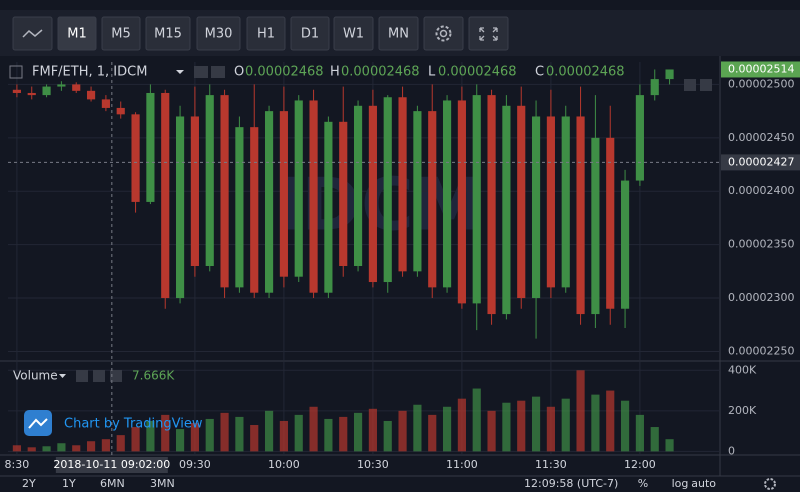  I want to click on timeframe-label: M15, so click(168, 34).